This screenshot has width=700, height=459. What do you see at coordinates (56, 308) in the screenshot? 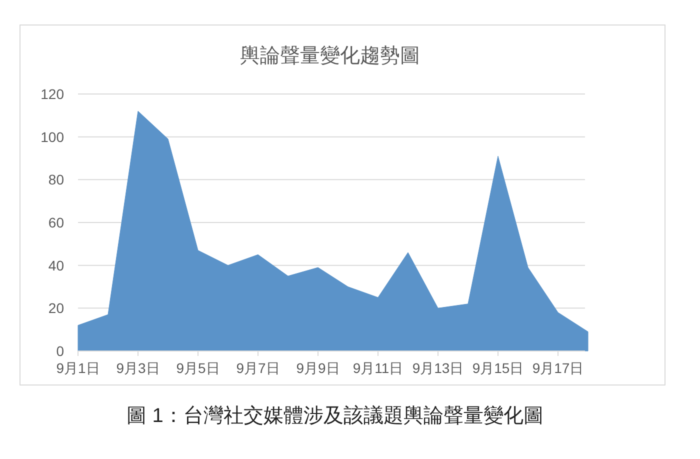
I see `y-tick-label: 20` at bounding box center [56, 308].